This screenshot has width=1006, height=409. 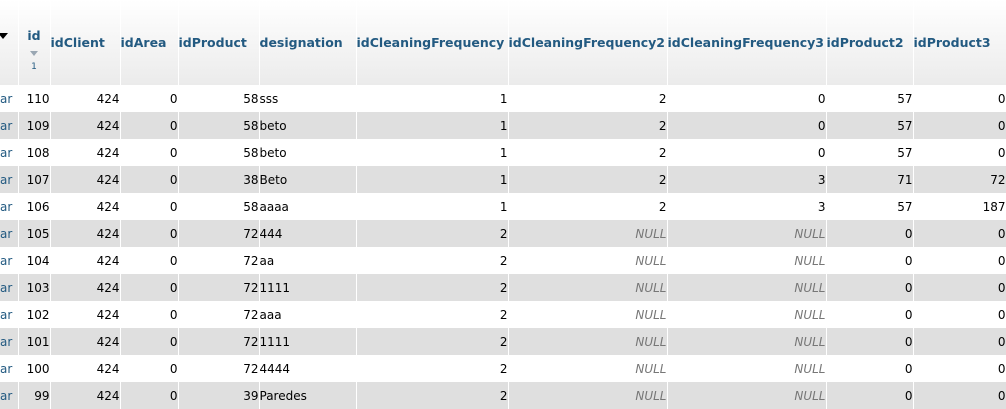 I want to click on cell-id: 103, so click(x=34, y=287).